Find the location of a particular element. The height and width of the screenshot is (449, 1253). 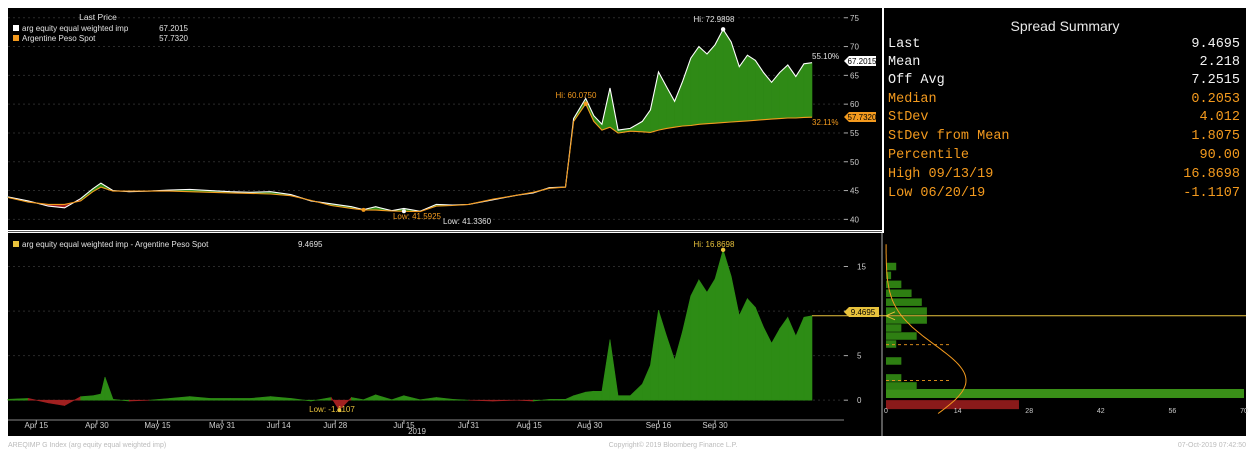

footer-timestamp: 07-Oct-2019 07:42:50 is located at coordinates (1212, 445).